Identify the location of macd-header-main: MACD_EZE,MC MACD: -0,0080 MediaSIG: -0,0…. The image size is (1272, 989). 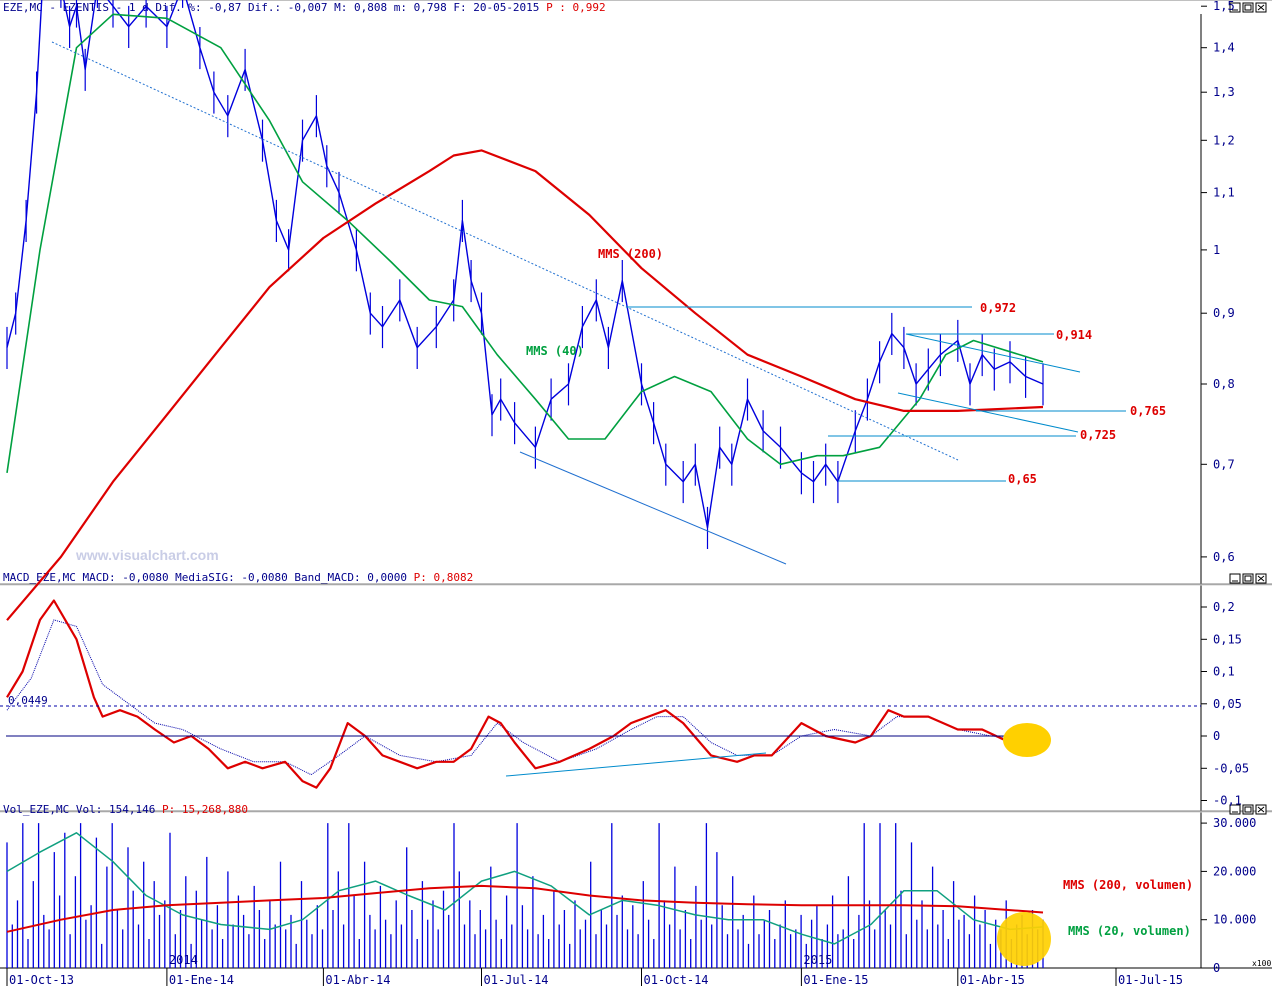
(208, 577).